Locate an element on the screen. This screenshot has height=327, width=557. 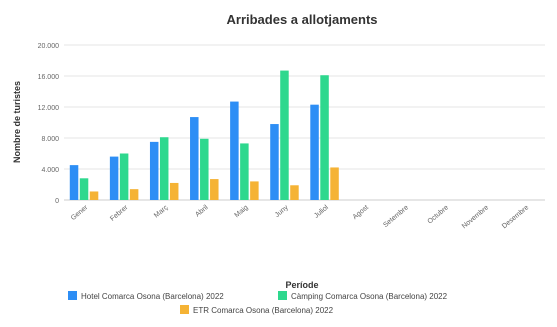
x-axis-title: Període is located at coordinates (301, 285).